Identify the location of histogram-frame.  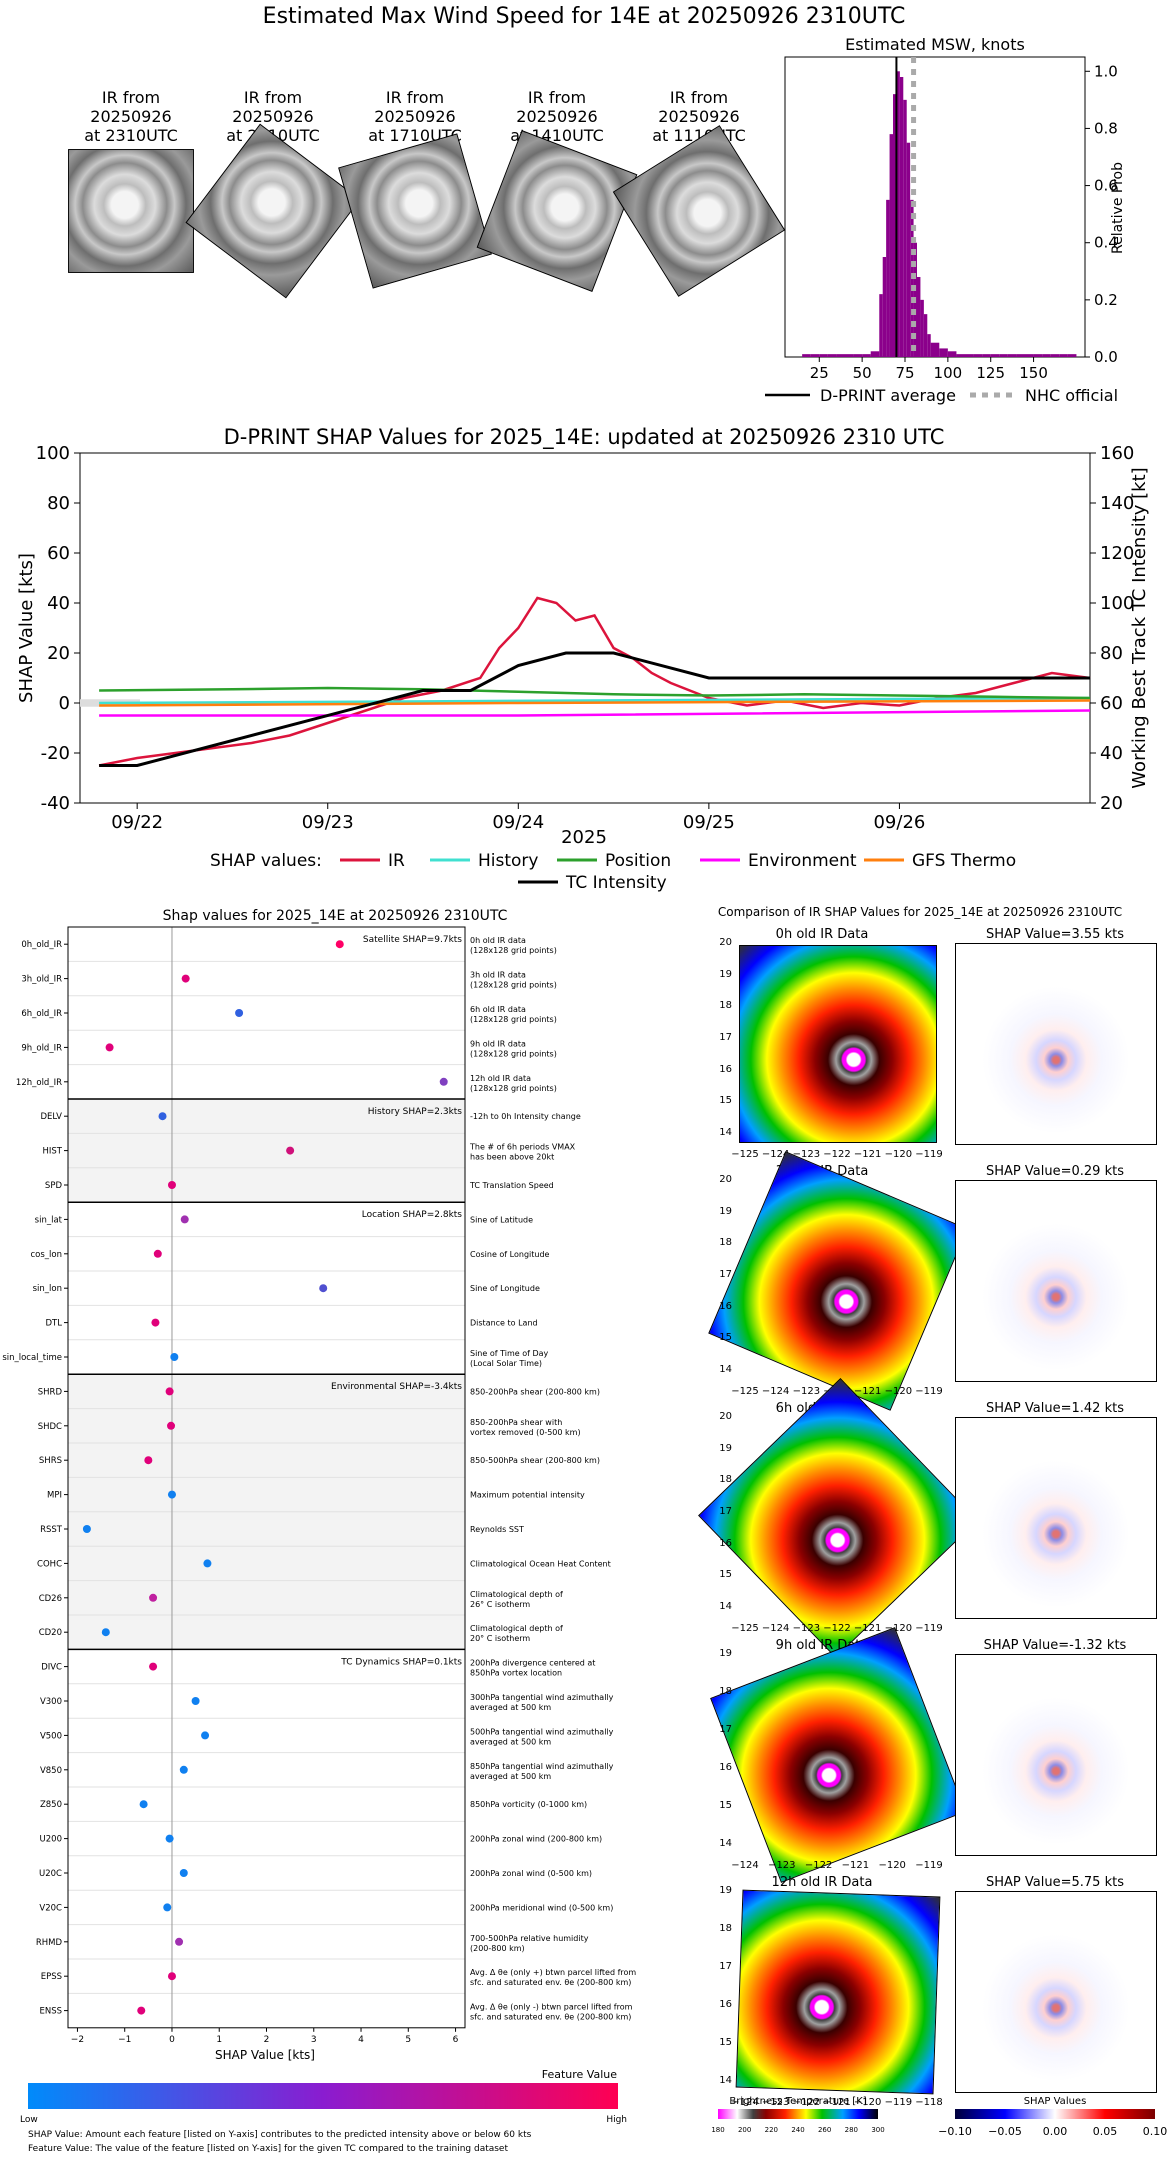
(935, 207).